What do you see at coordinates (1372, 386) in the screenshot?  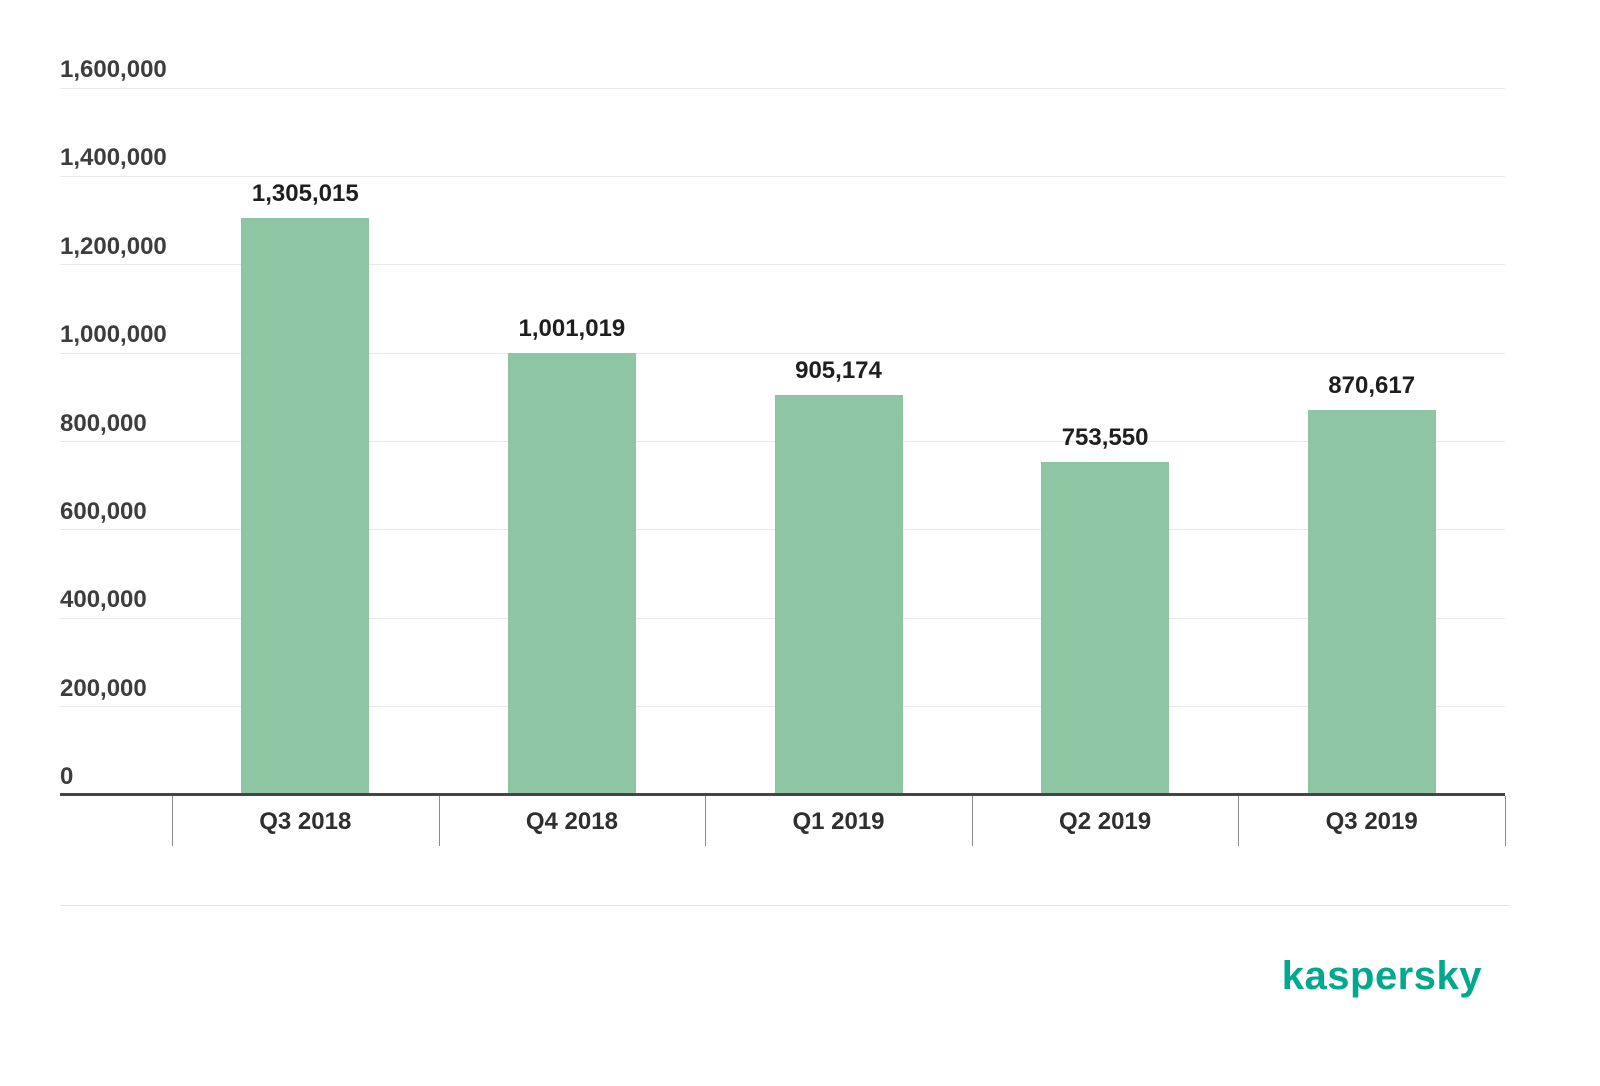 I see `bar-value-label: 870,617` at bounding box center [1372, 386].